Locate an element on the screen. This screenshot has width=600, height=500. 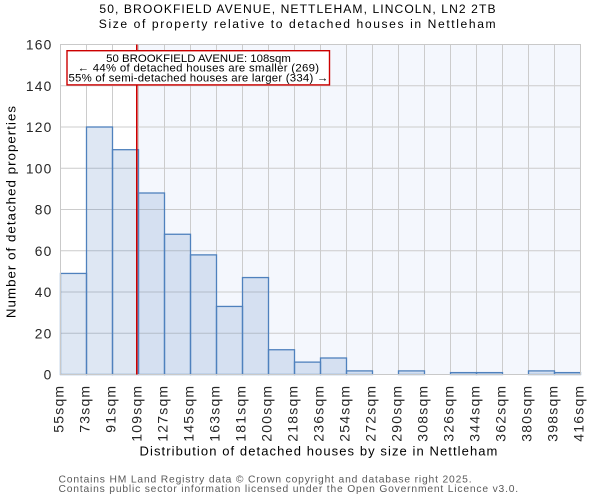
svg-text: 120 is located at coordinates (39, 127).